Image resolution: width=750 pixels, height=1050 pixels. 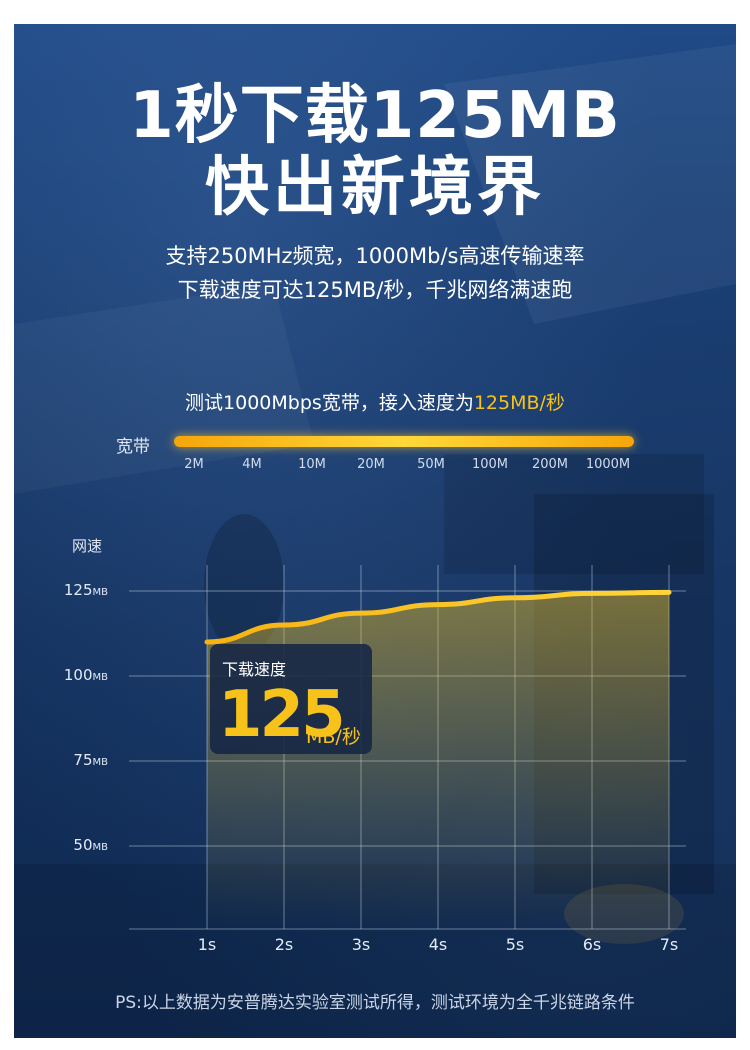 What do you see at coordinates (375, 290) in the screenshot?
I see `subtitle-line-2: 下载速度可达125MB/秒，千兆网络满速跑` at bounding box center [375, 290].